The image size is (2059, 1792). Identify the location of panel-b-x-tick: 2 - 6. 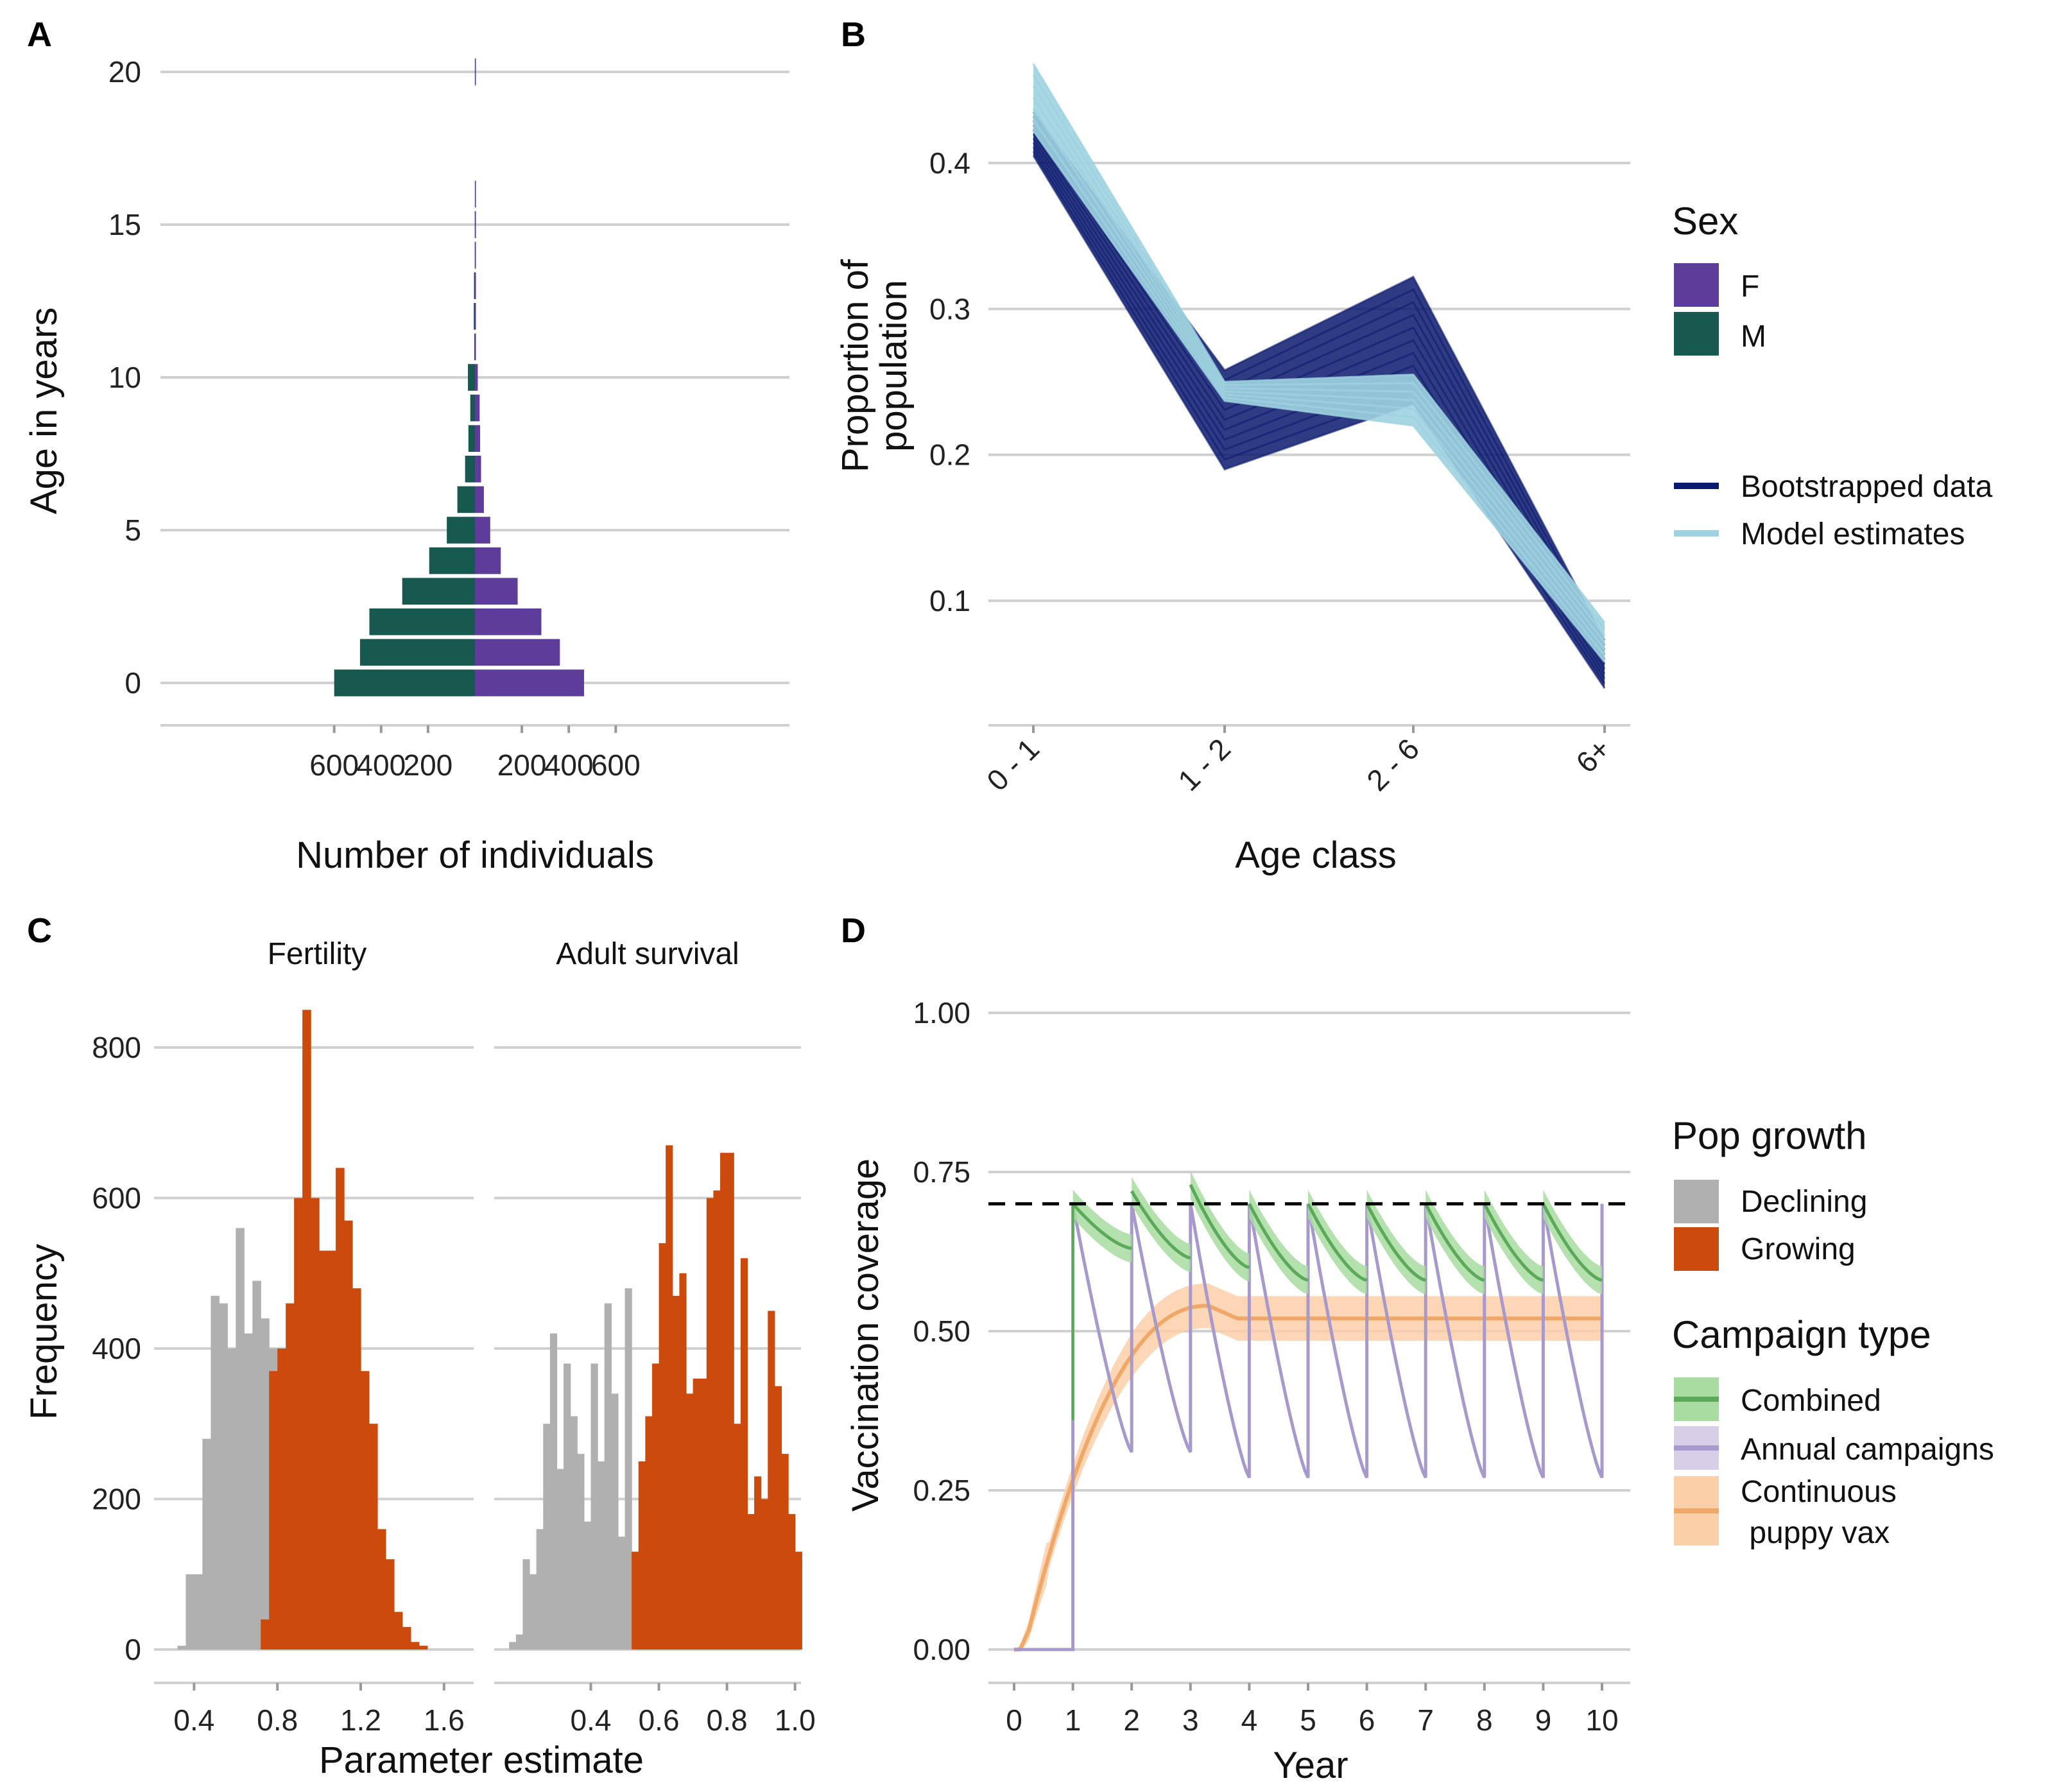
(1393, 764).